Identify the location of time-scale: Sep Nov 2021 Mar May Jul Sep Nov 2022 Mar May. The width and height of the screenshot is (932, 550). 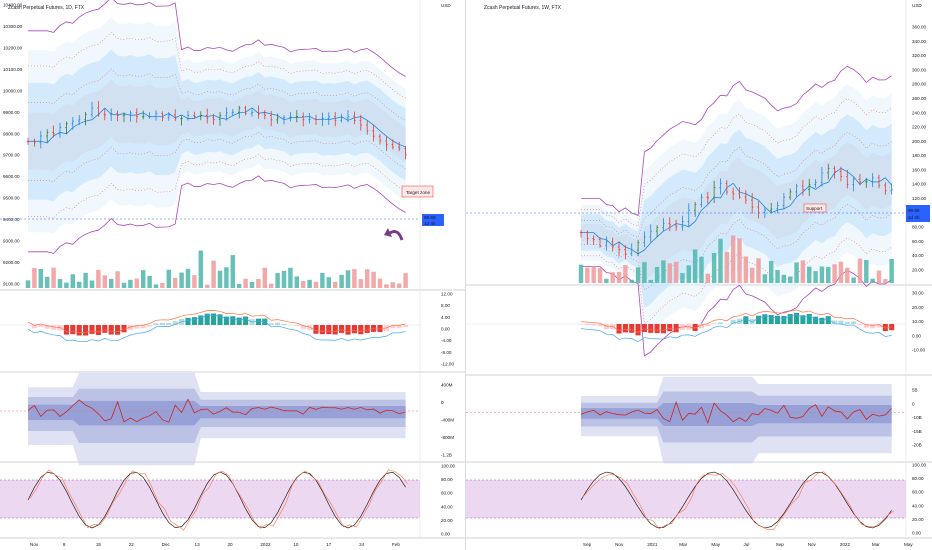
(748, 544).